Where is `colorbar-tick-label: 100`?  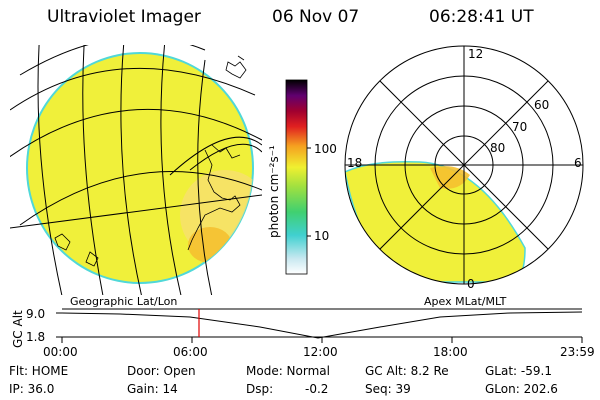 colorbar-tick-label: 100 is located at coordinates (325, 149).